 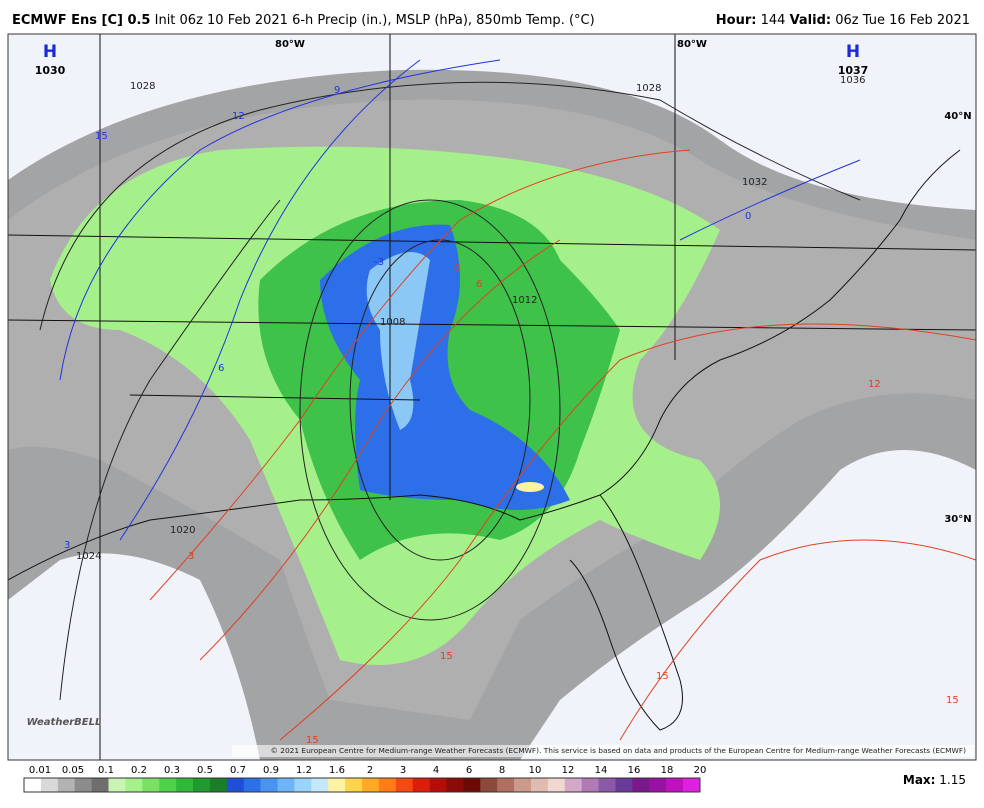 What do you see at coordinates (568, 770) in the screenshot?
I see `colorbar-label: 12` at bounding box center [568, 770].